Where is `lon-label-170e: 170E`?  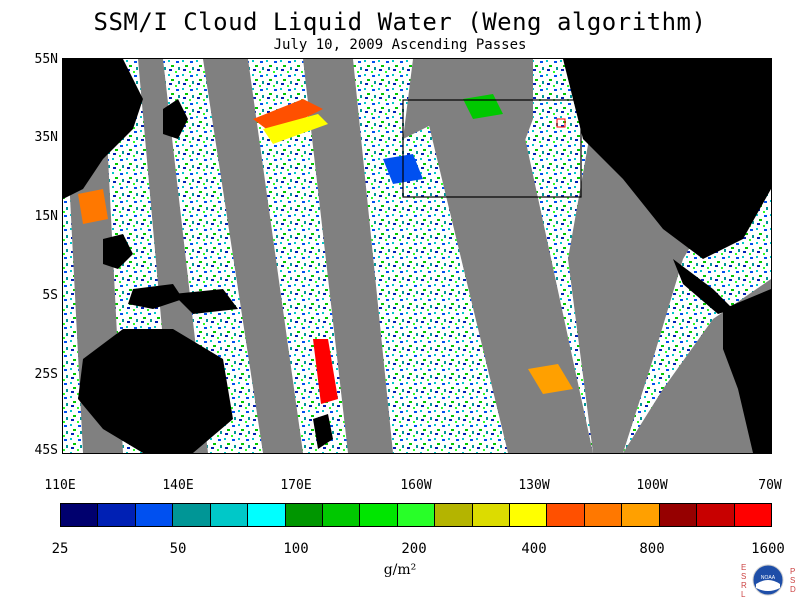 lon-label-170e: 170E is located at coordinates (296, 485).